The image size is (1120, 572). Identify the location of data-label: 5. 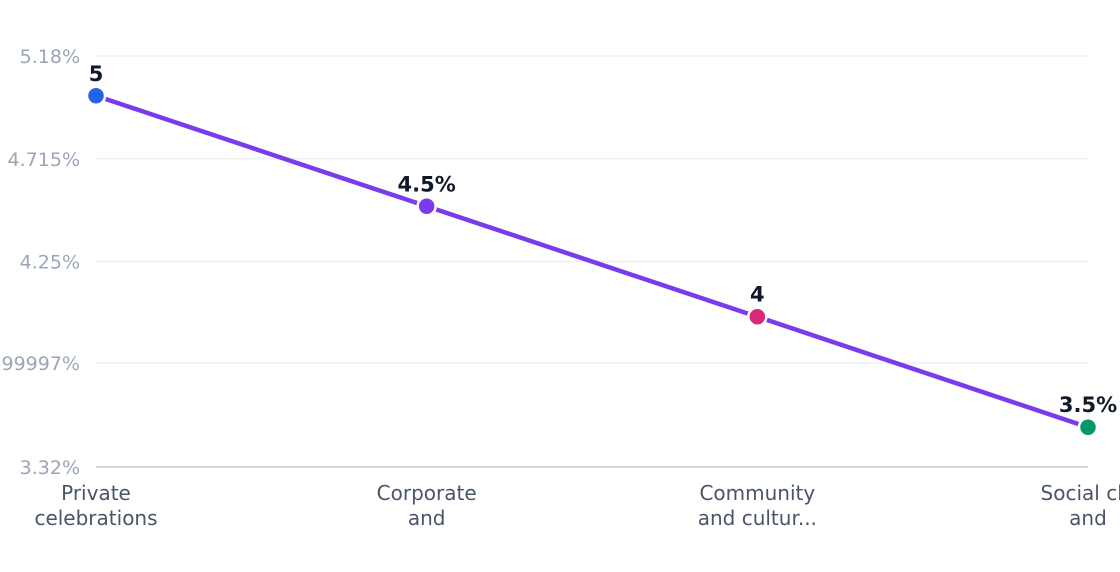
(96, 74).